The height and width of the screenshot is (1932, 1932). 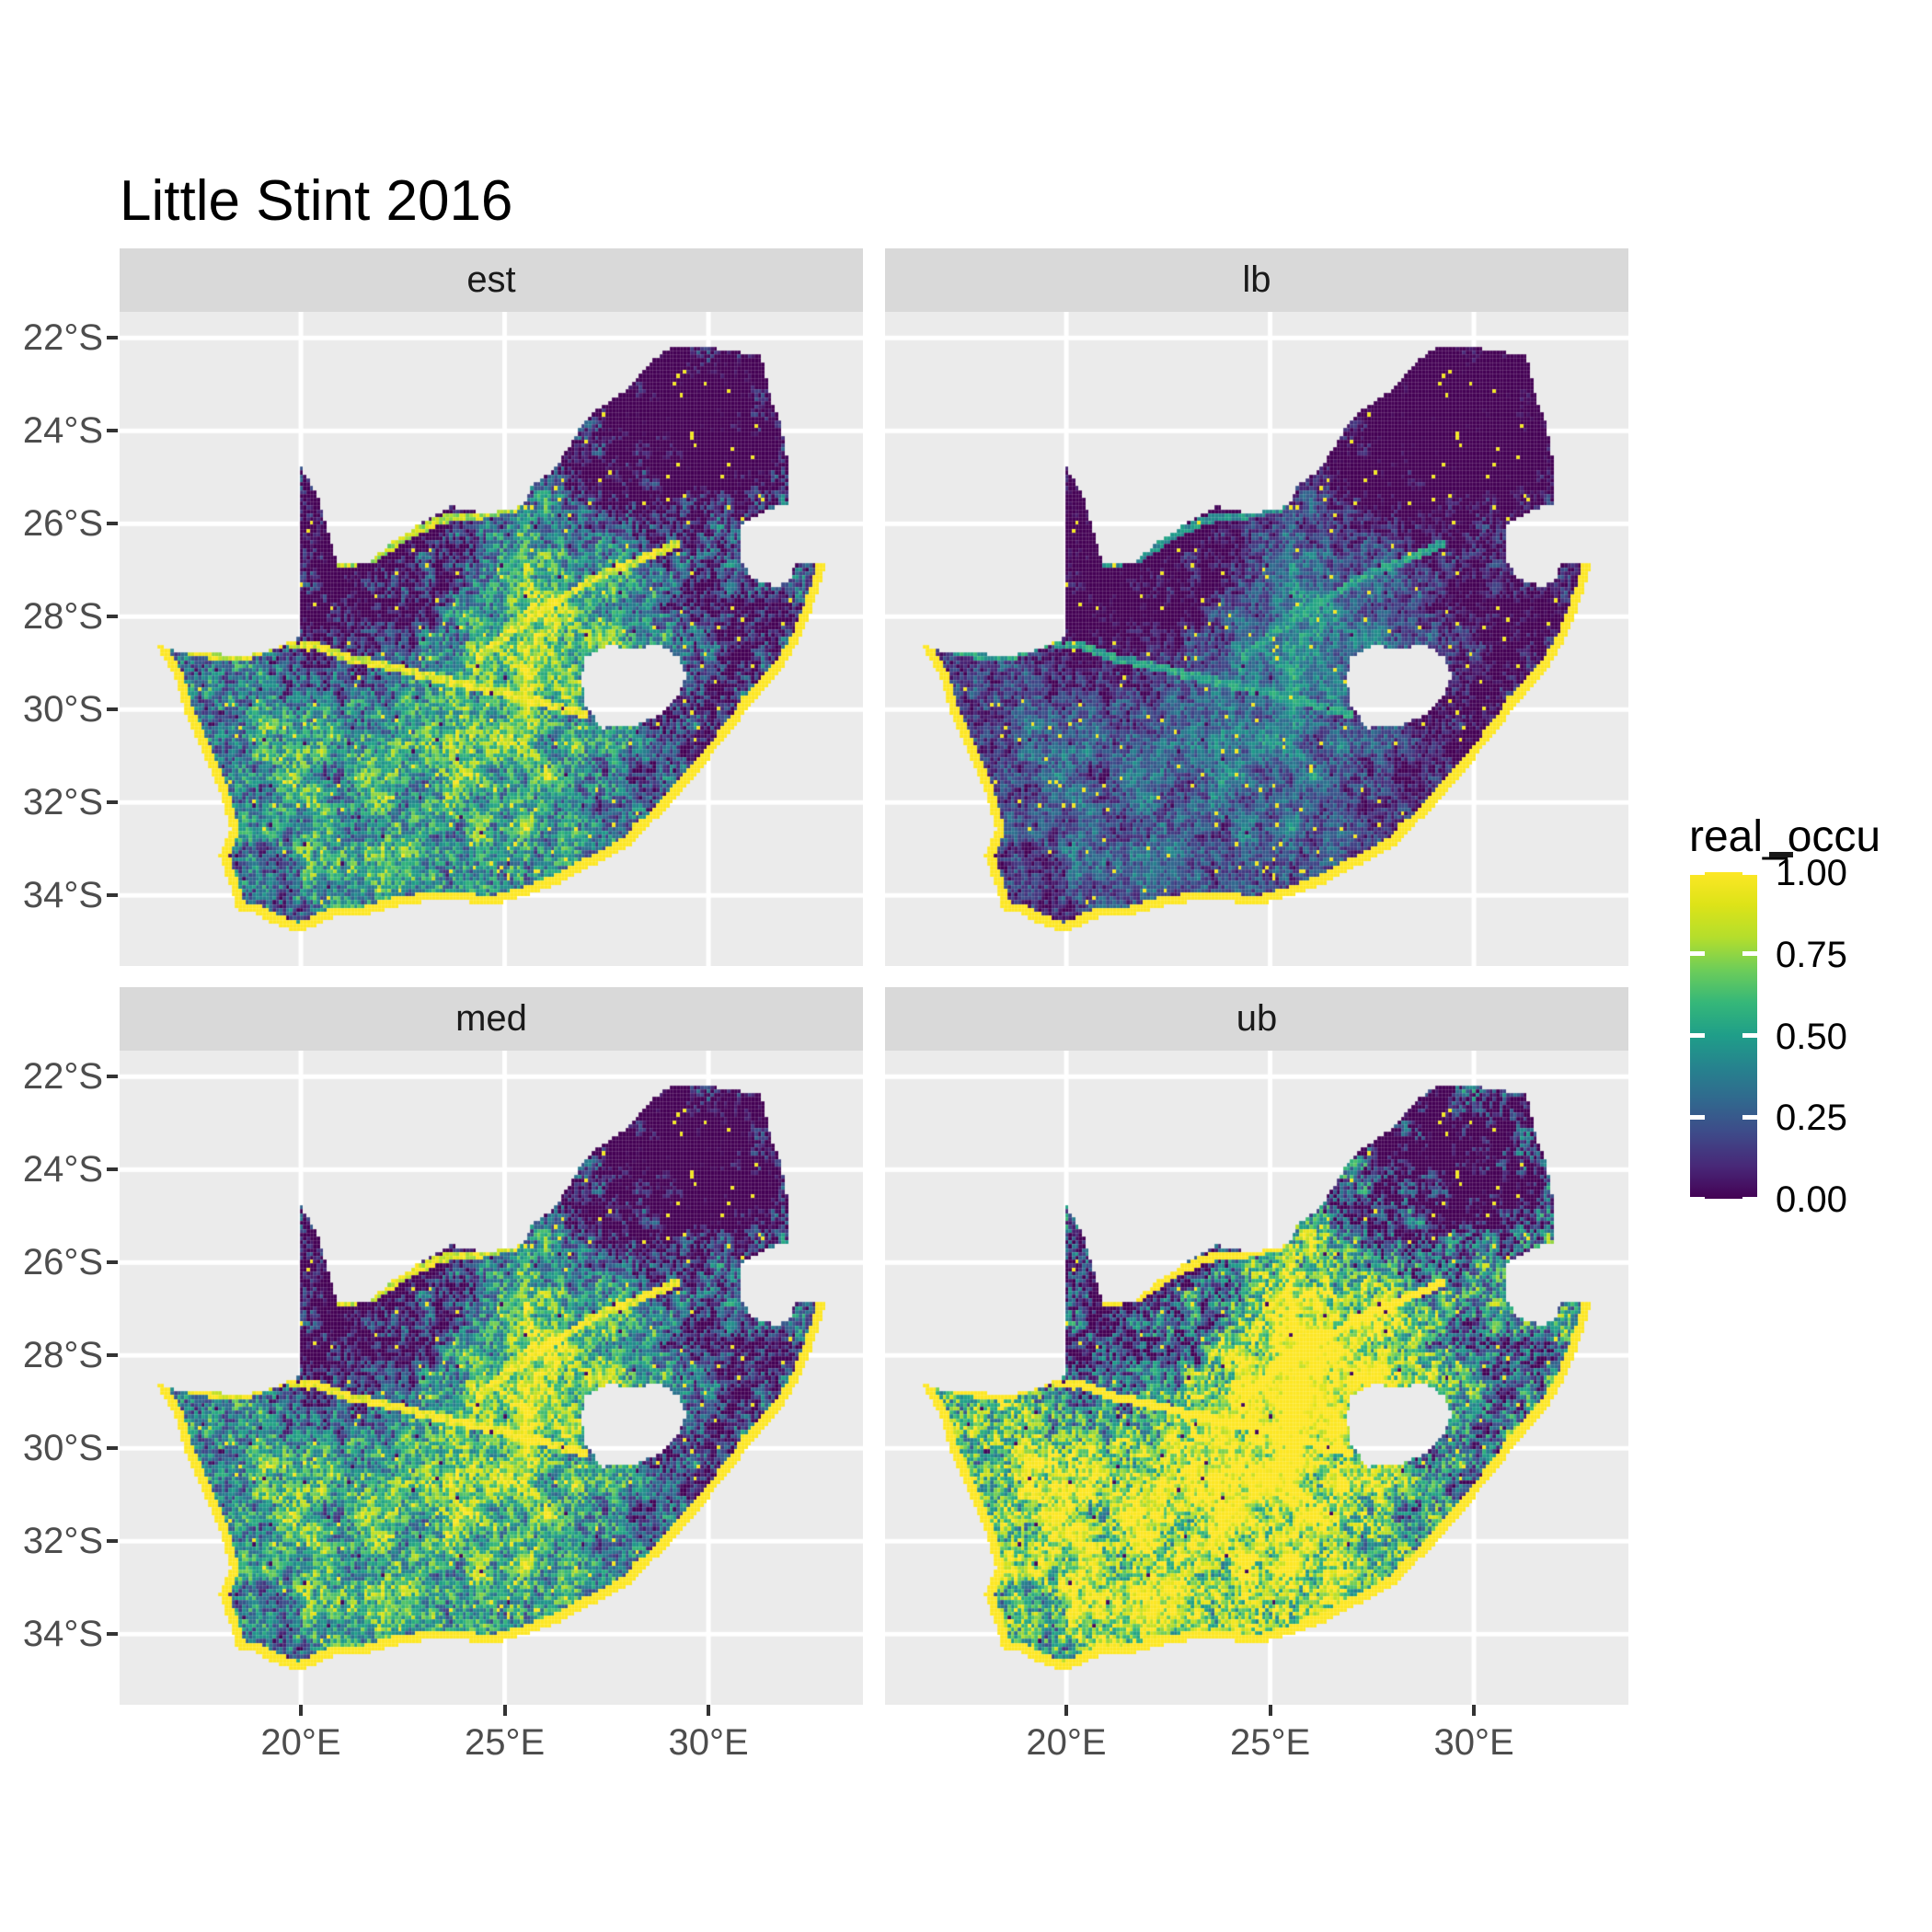 I want to click on map-panel-est, so click(x=492, y=639).